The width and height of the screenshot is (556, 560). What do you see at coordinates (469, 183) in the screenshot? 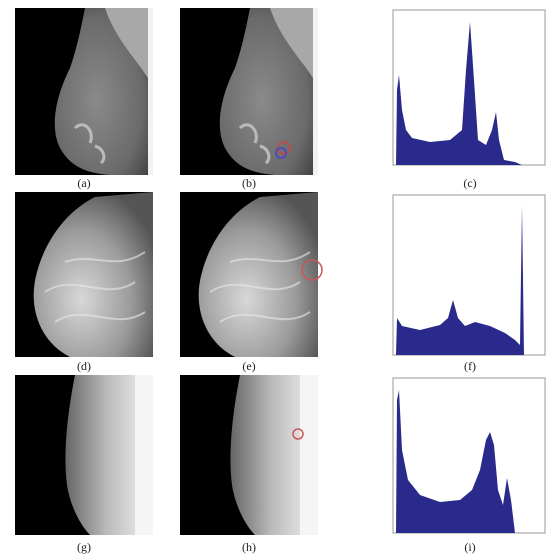
I see `caption: (c)` at bounding box center [469, 183].